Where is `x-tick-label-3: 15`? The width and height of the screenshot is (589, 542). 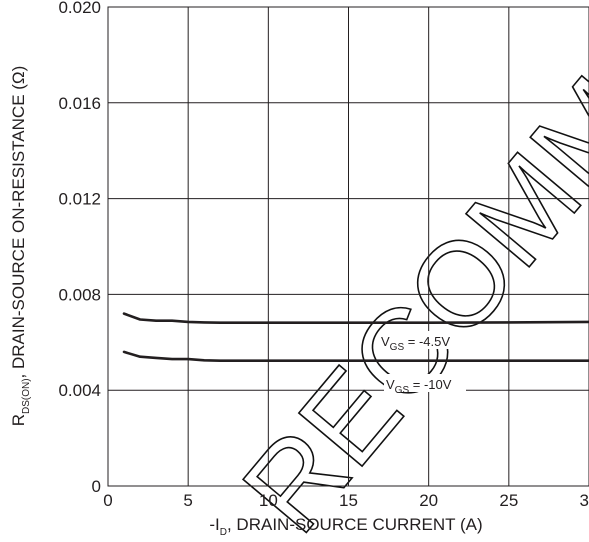
x-tick-label-3: 15 is located at coordinates (348, 500).